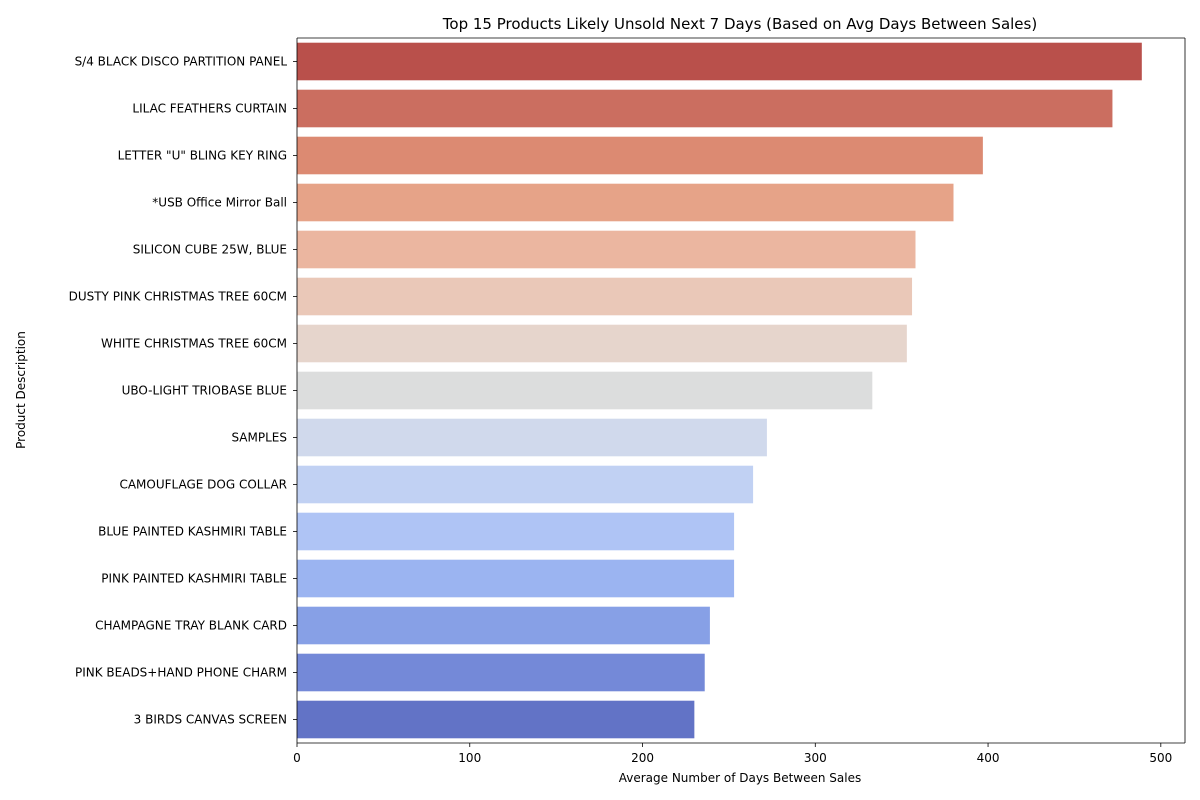  Describe the element at coordinates (181, 673) in the screenshot. I see `y-tick-label: PINK BEADS+HAND PHONE CHARM` at that location.